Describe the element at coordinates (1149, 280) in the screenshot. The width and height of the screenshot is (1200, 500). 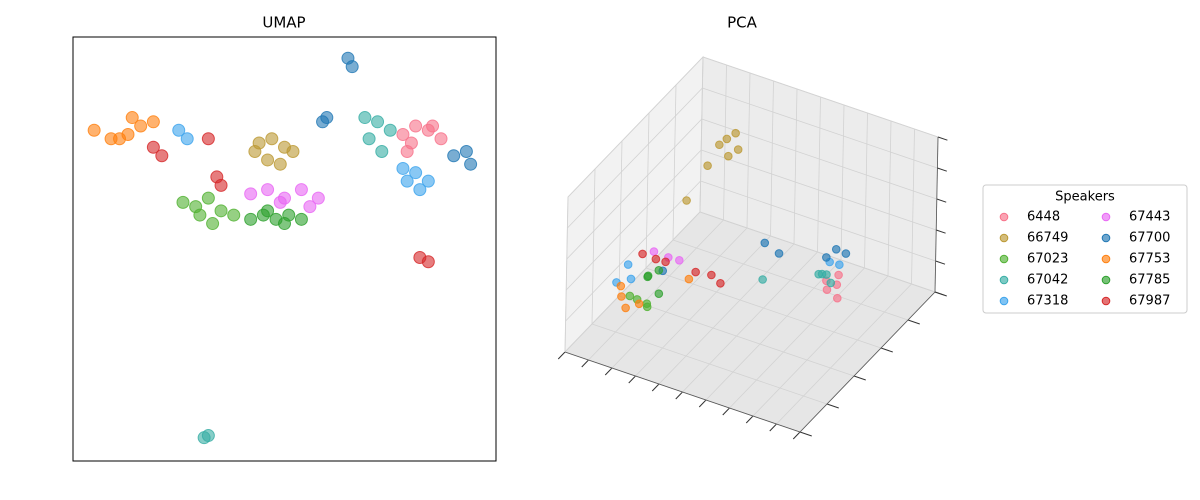
I see `legend-label: 67785` at that location.